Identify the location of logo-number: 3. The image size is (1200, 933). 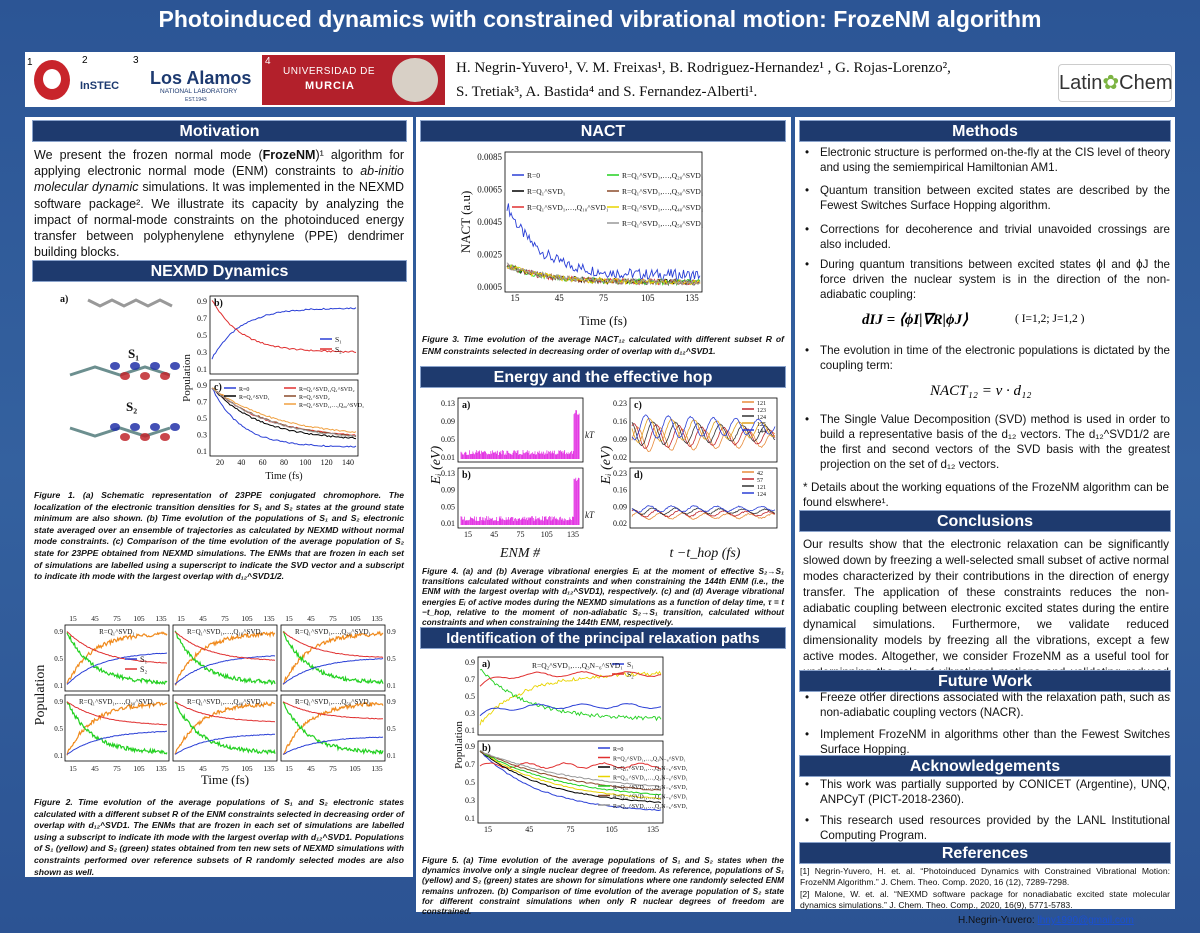
(136, 60).